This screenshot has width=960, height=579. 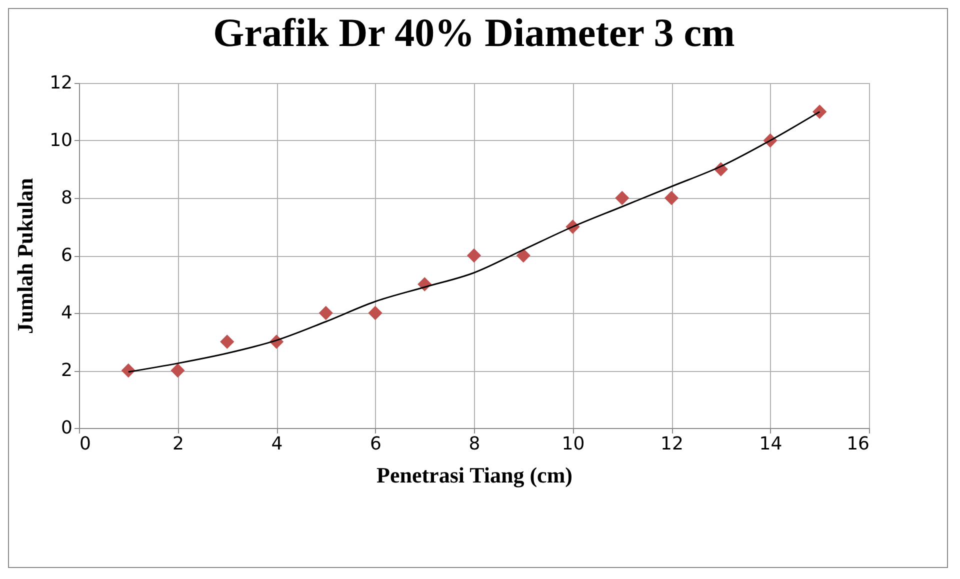 I want to click on y-tick-label: 4, so click(x=66, y=313).